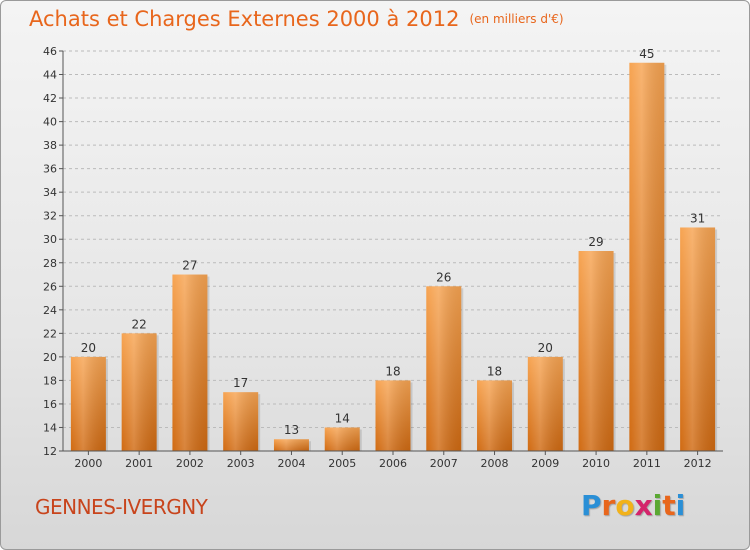  I want to click on y-tick-label: 38, so click(50, 145).